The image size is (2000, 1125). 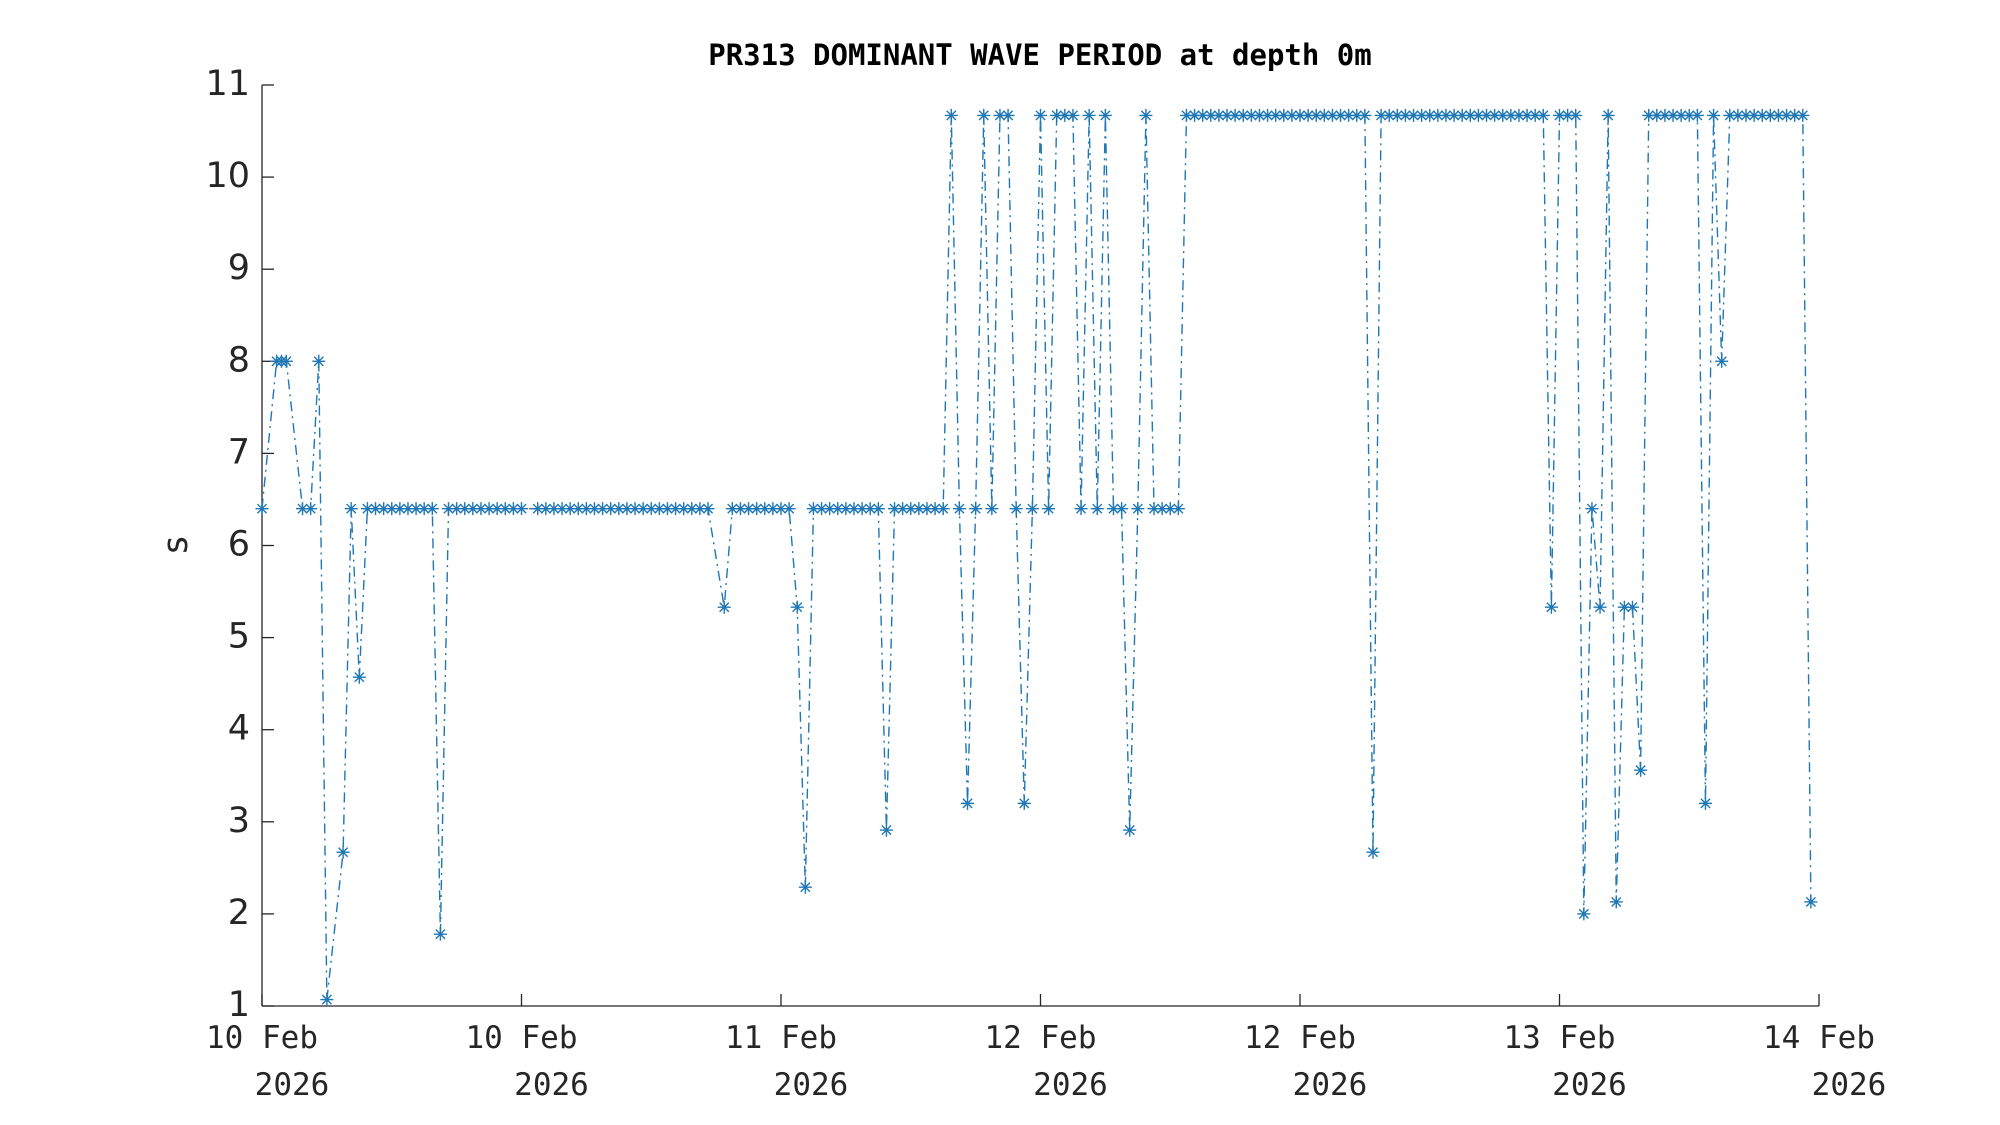 What do you see at coordinates (1565, 1061) in the screenshot?
I see `x-tick-label: 13 Feb 2026` at bounding box center [1565, 1061].